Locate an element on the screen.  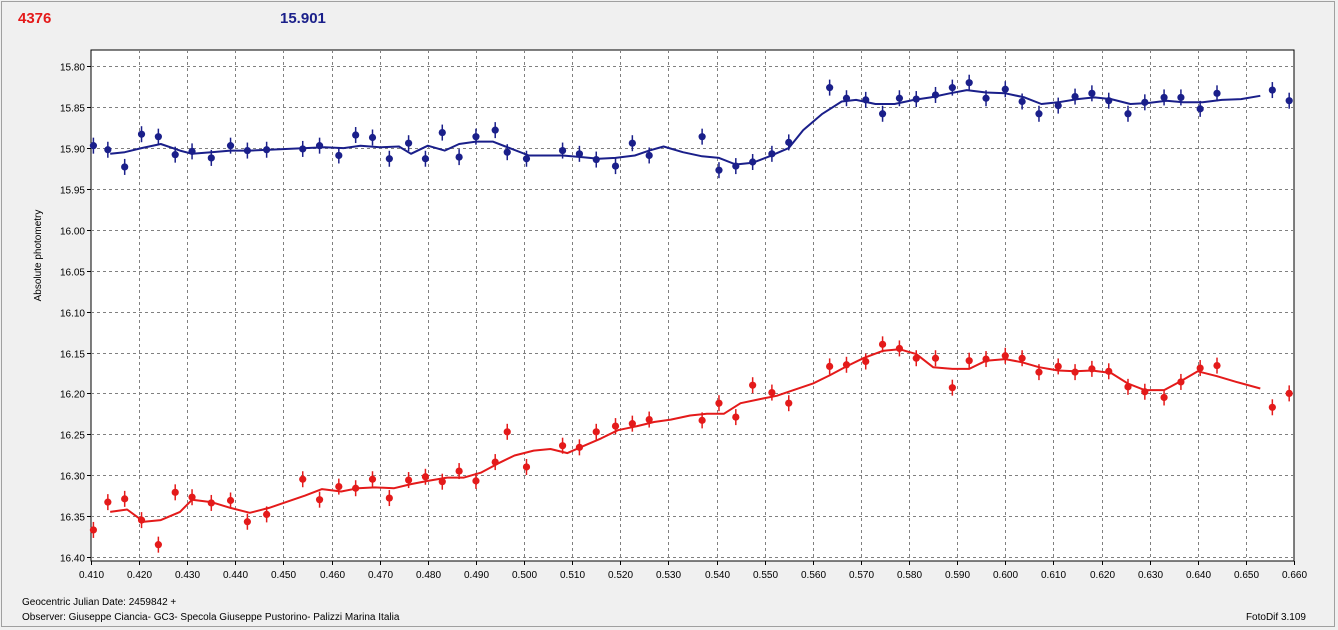
x-tick-label: 0.530 is located at coordinates (668, 575).